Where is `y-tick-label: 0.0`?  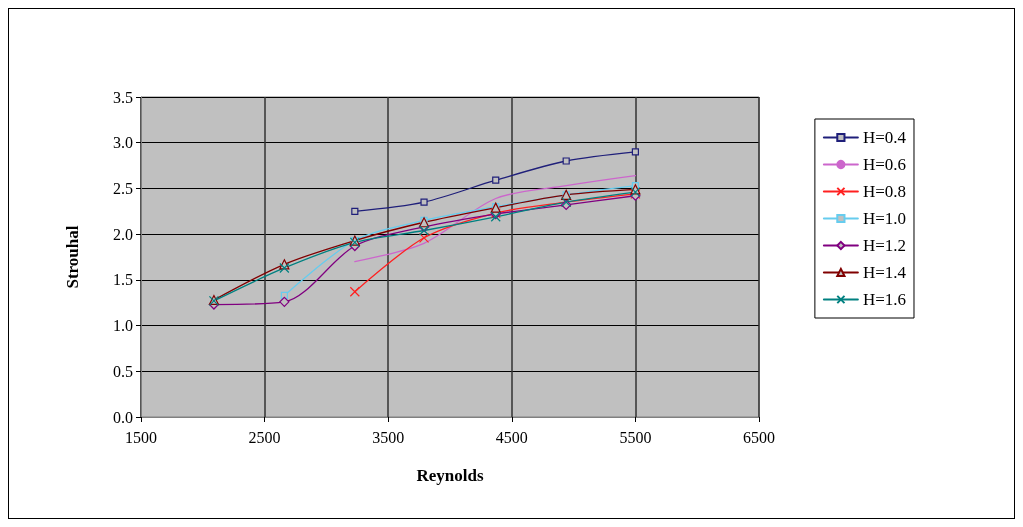 y-tick-label: 0.0 is located at coordinates (123, 417).